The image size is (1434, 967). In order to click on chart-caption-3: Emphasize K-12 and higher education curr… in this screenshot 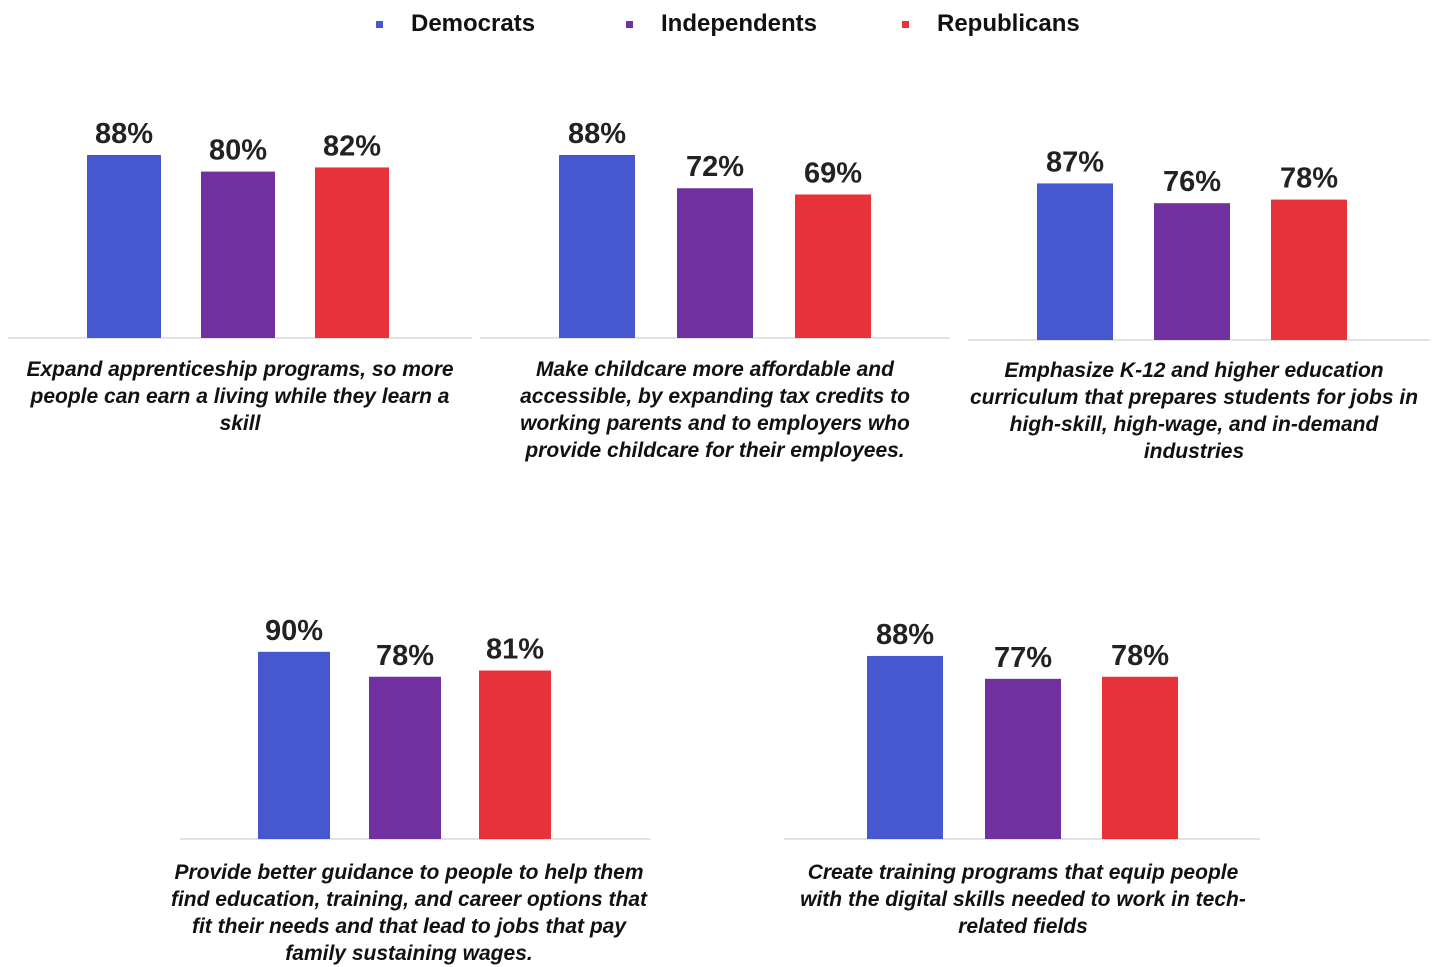, I will do `click(1194, 411)`.